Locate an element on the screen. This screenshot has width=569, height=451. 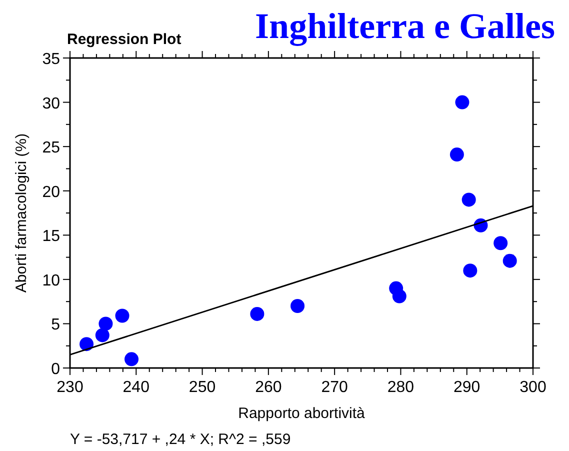
x-tick-label: 240 is located at coordinates (136, 387).